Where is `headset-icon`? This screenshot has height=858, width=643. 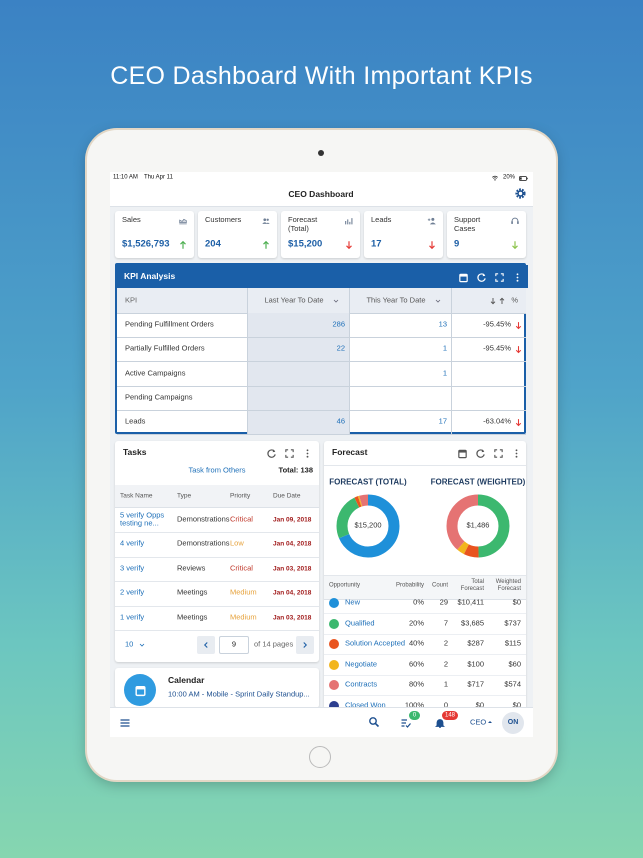 headset-icon is located at coordinates (515, 220).